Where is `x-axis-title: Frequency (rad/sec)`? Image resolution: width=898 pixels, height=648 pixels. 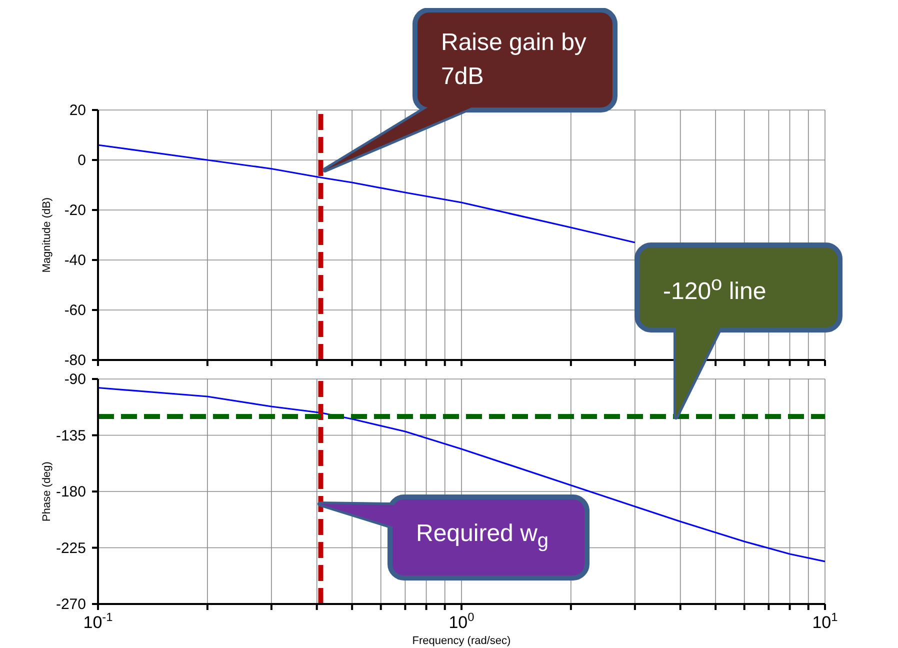
x-axis-title: Frequency (rad/sec) is located at coordinates (461, 641).